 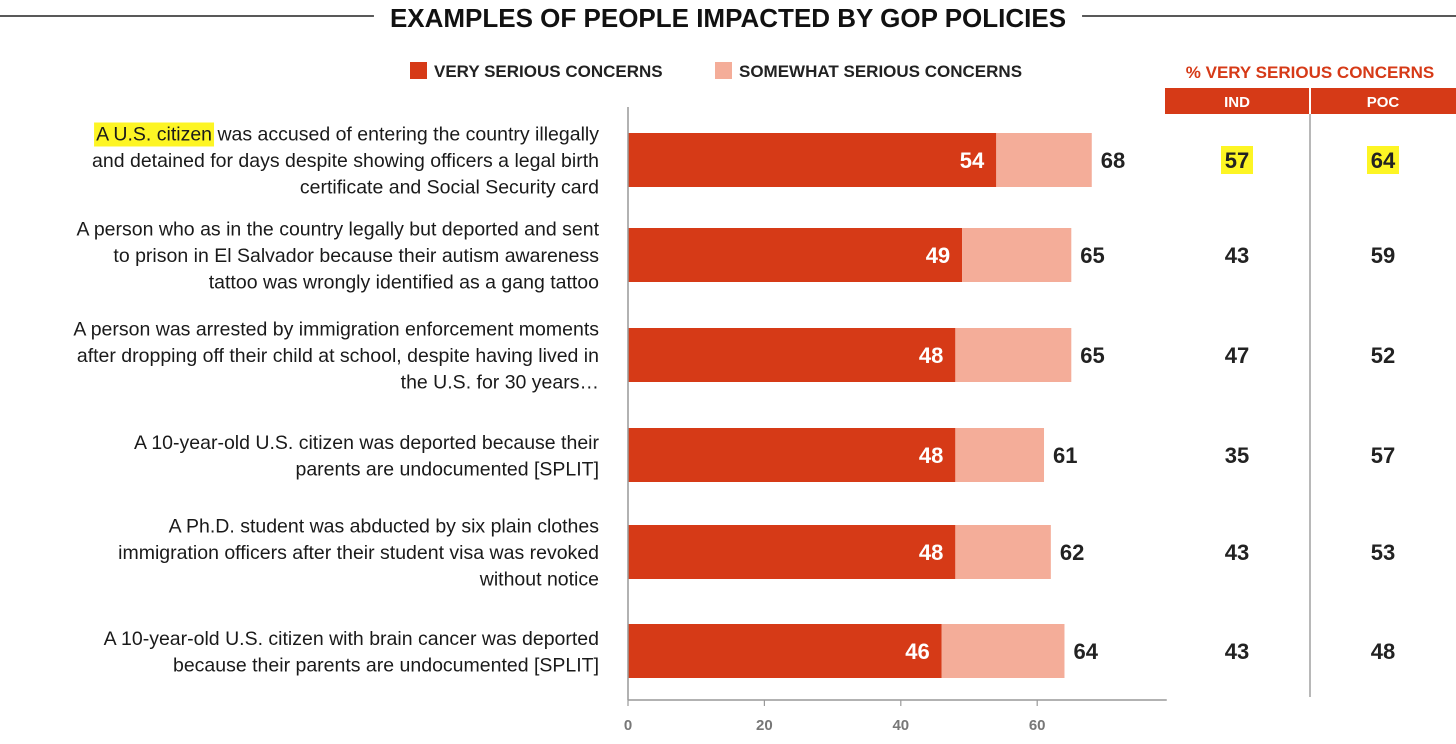 What do you see at coordinates (548, 71) in the screenshot?
I see `legend-label: VERY SERIOUS CONCERNS` at bounding box center [548, 71].